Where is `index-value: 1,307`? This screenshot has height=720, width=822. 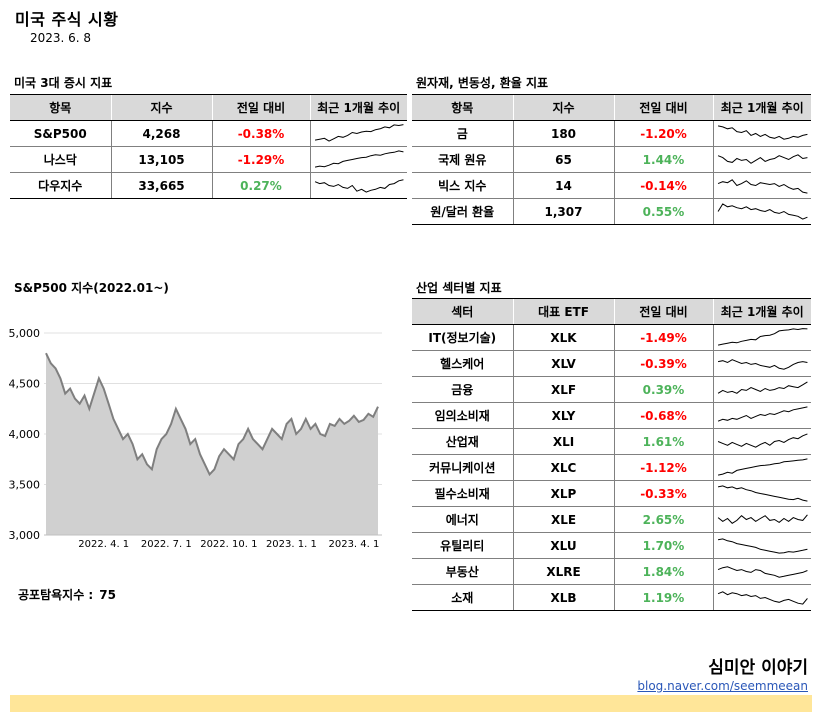 index-value: 1,307 is located at coordinates (563, 211).